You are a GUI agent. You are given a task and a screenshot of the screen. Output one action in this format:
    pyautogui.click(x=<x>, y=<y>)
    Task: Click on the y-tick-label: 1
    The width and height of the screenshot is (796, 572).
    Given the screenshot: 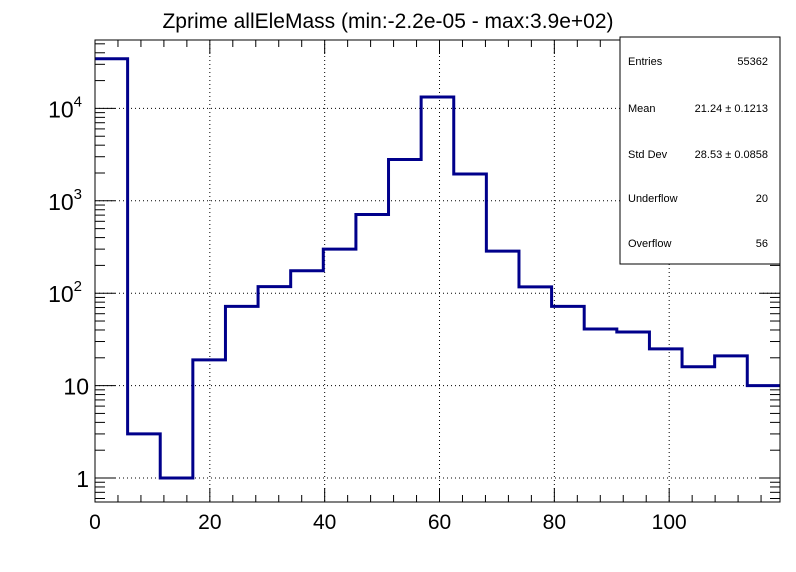 What is the action you would take?
    pyautogui.click(x=82, y=479)
    